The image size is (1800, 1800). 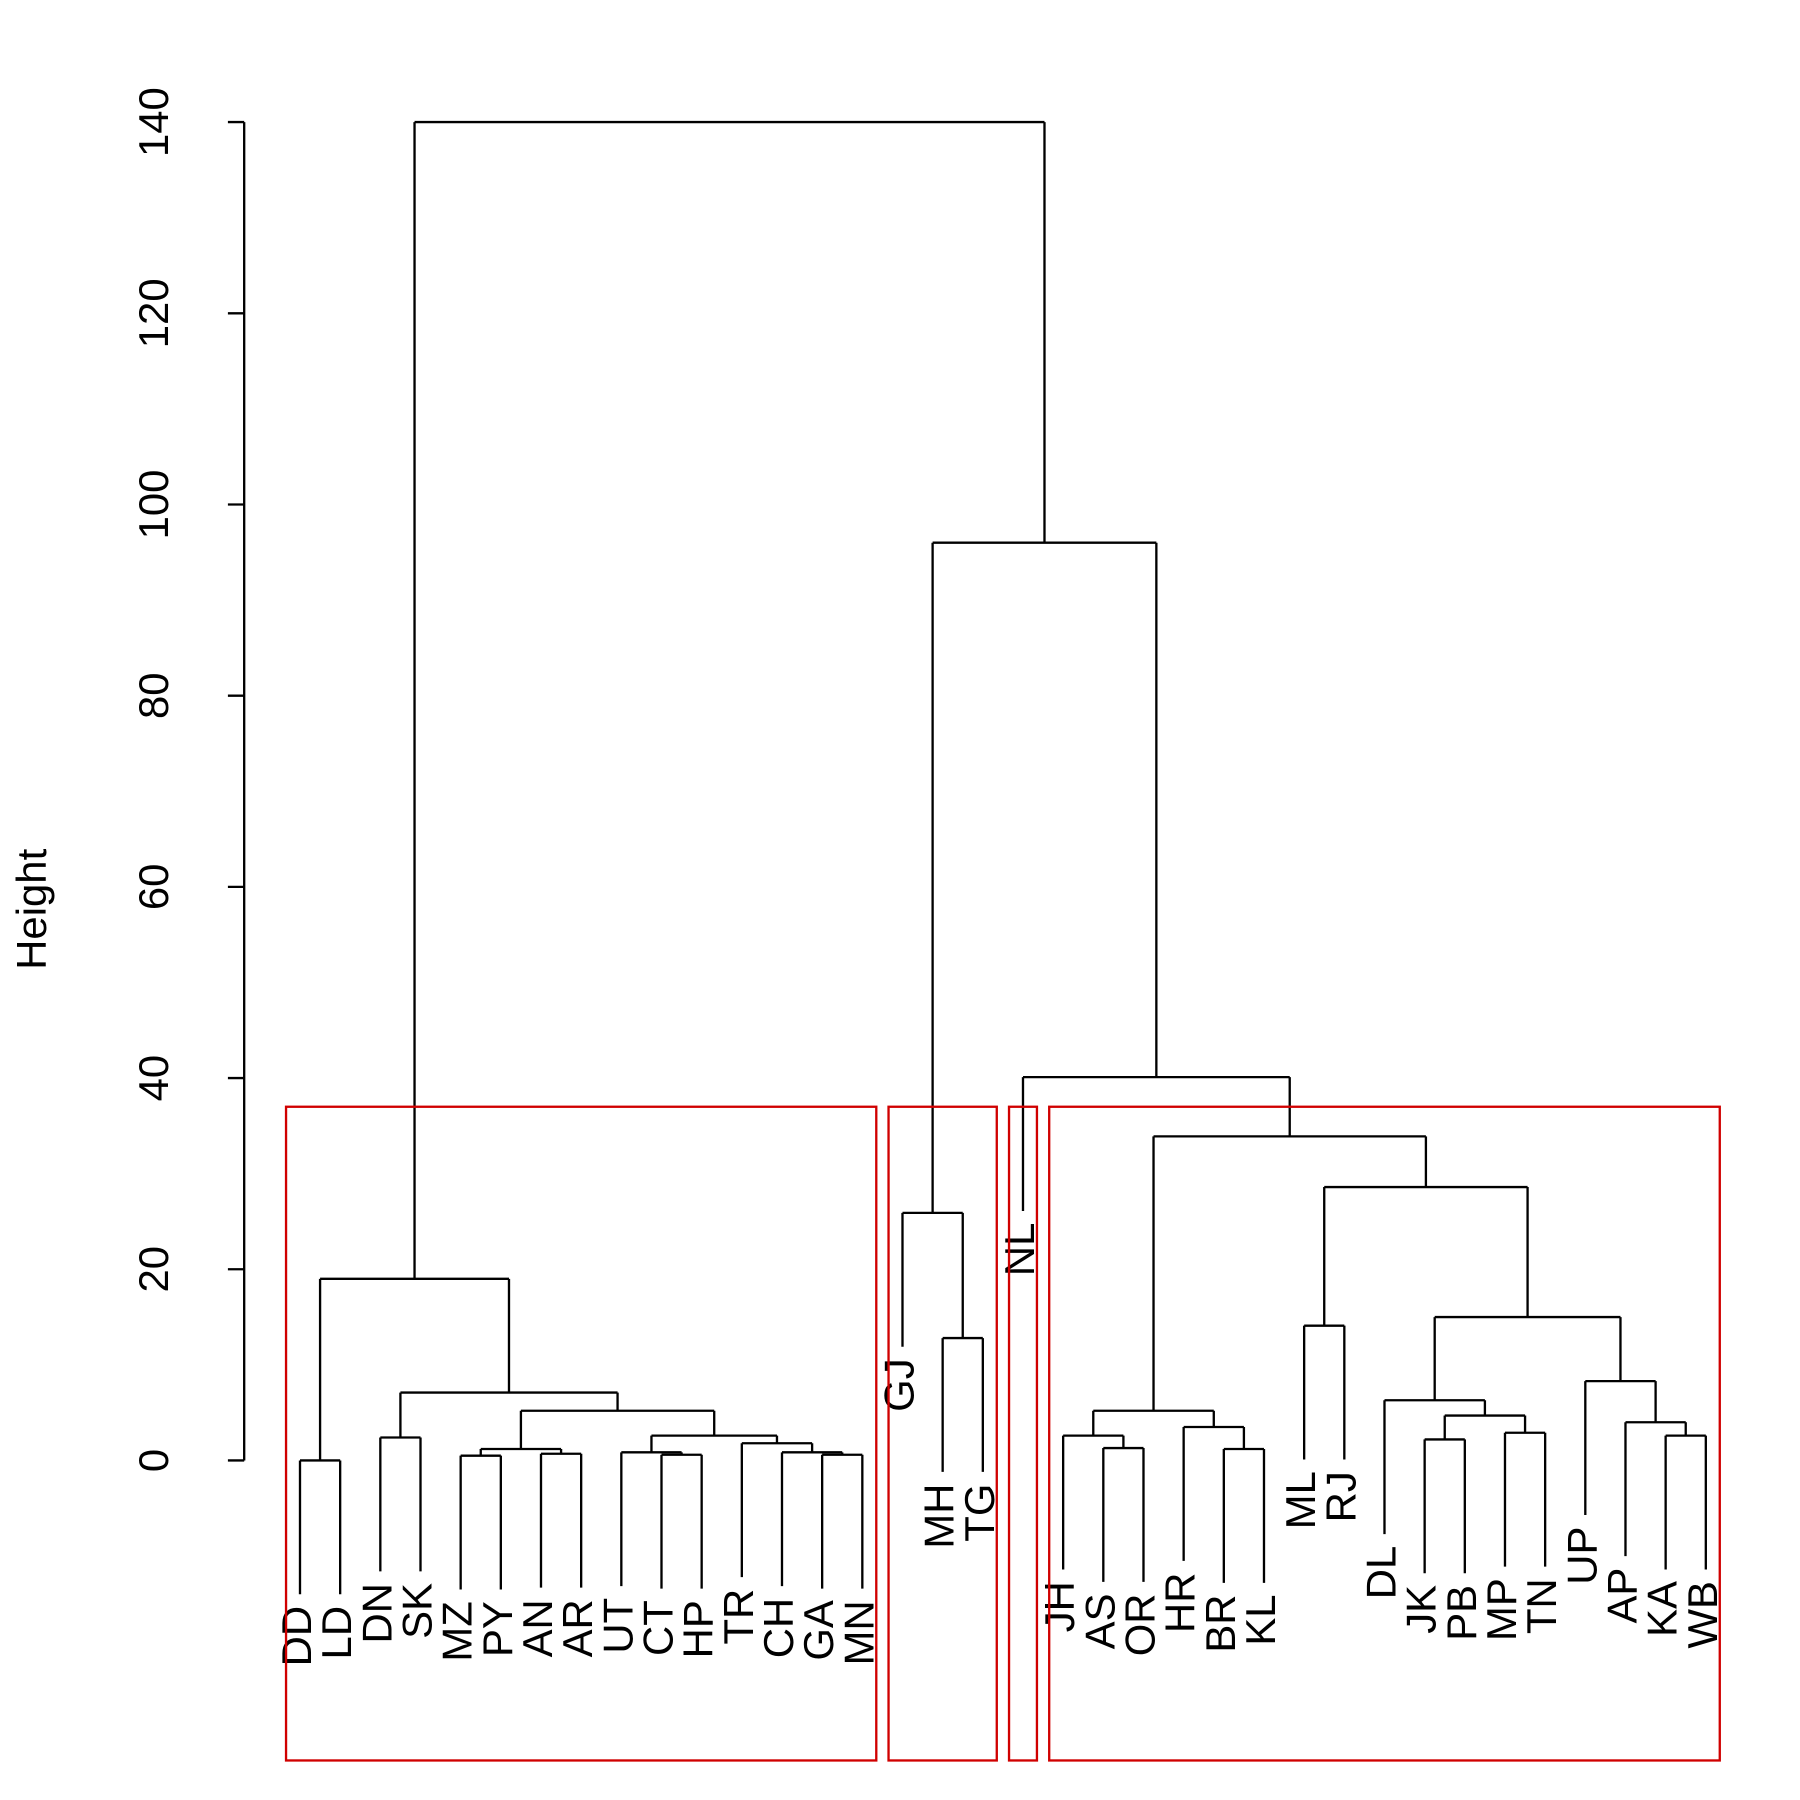 What do you see at coordinates (1541, 1606) in the screenshot?
I see `leaf-label: TN` at bounding box center [1541, 1606].